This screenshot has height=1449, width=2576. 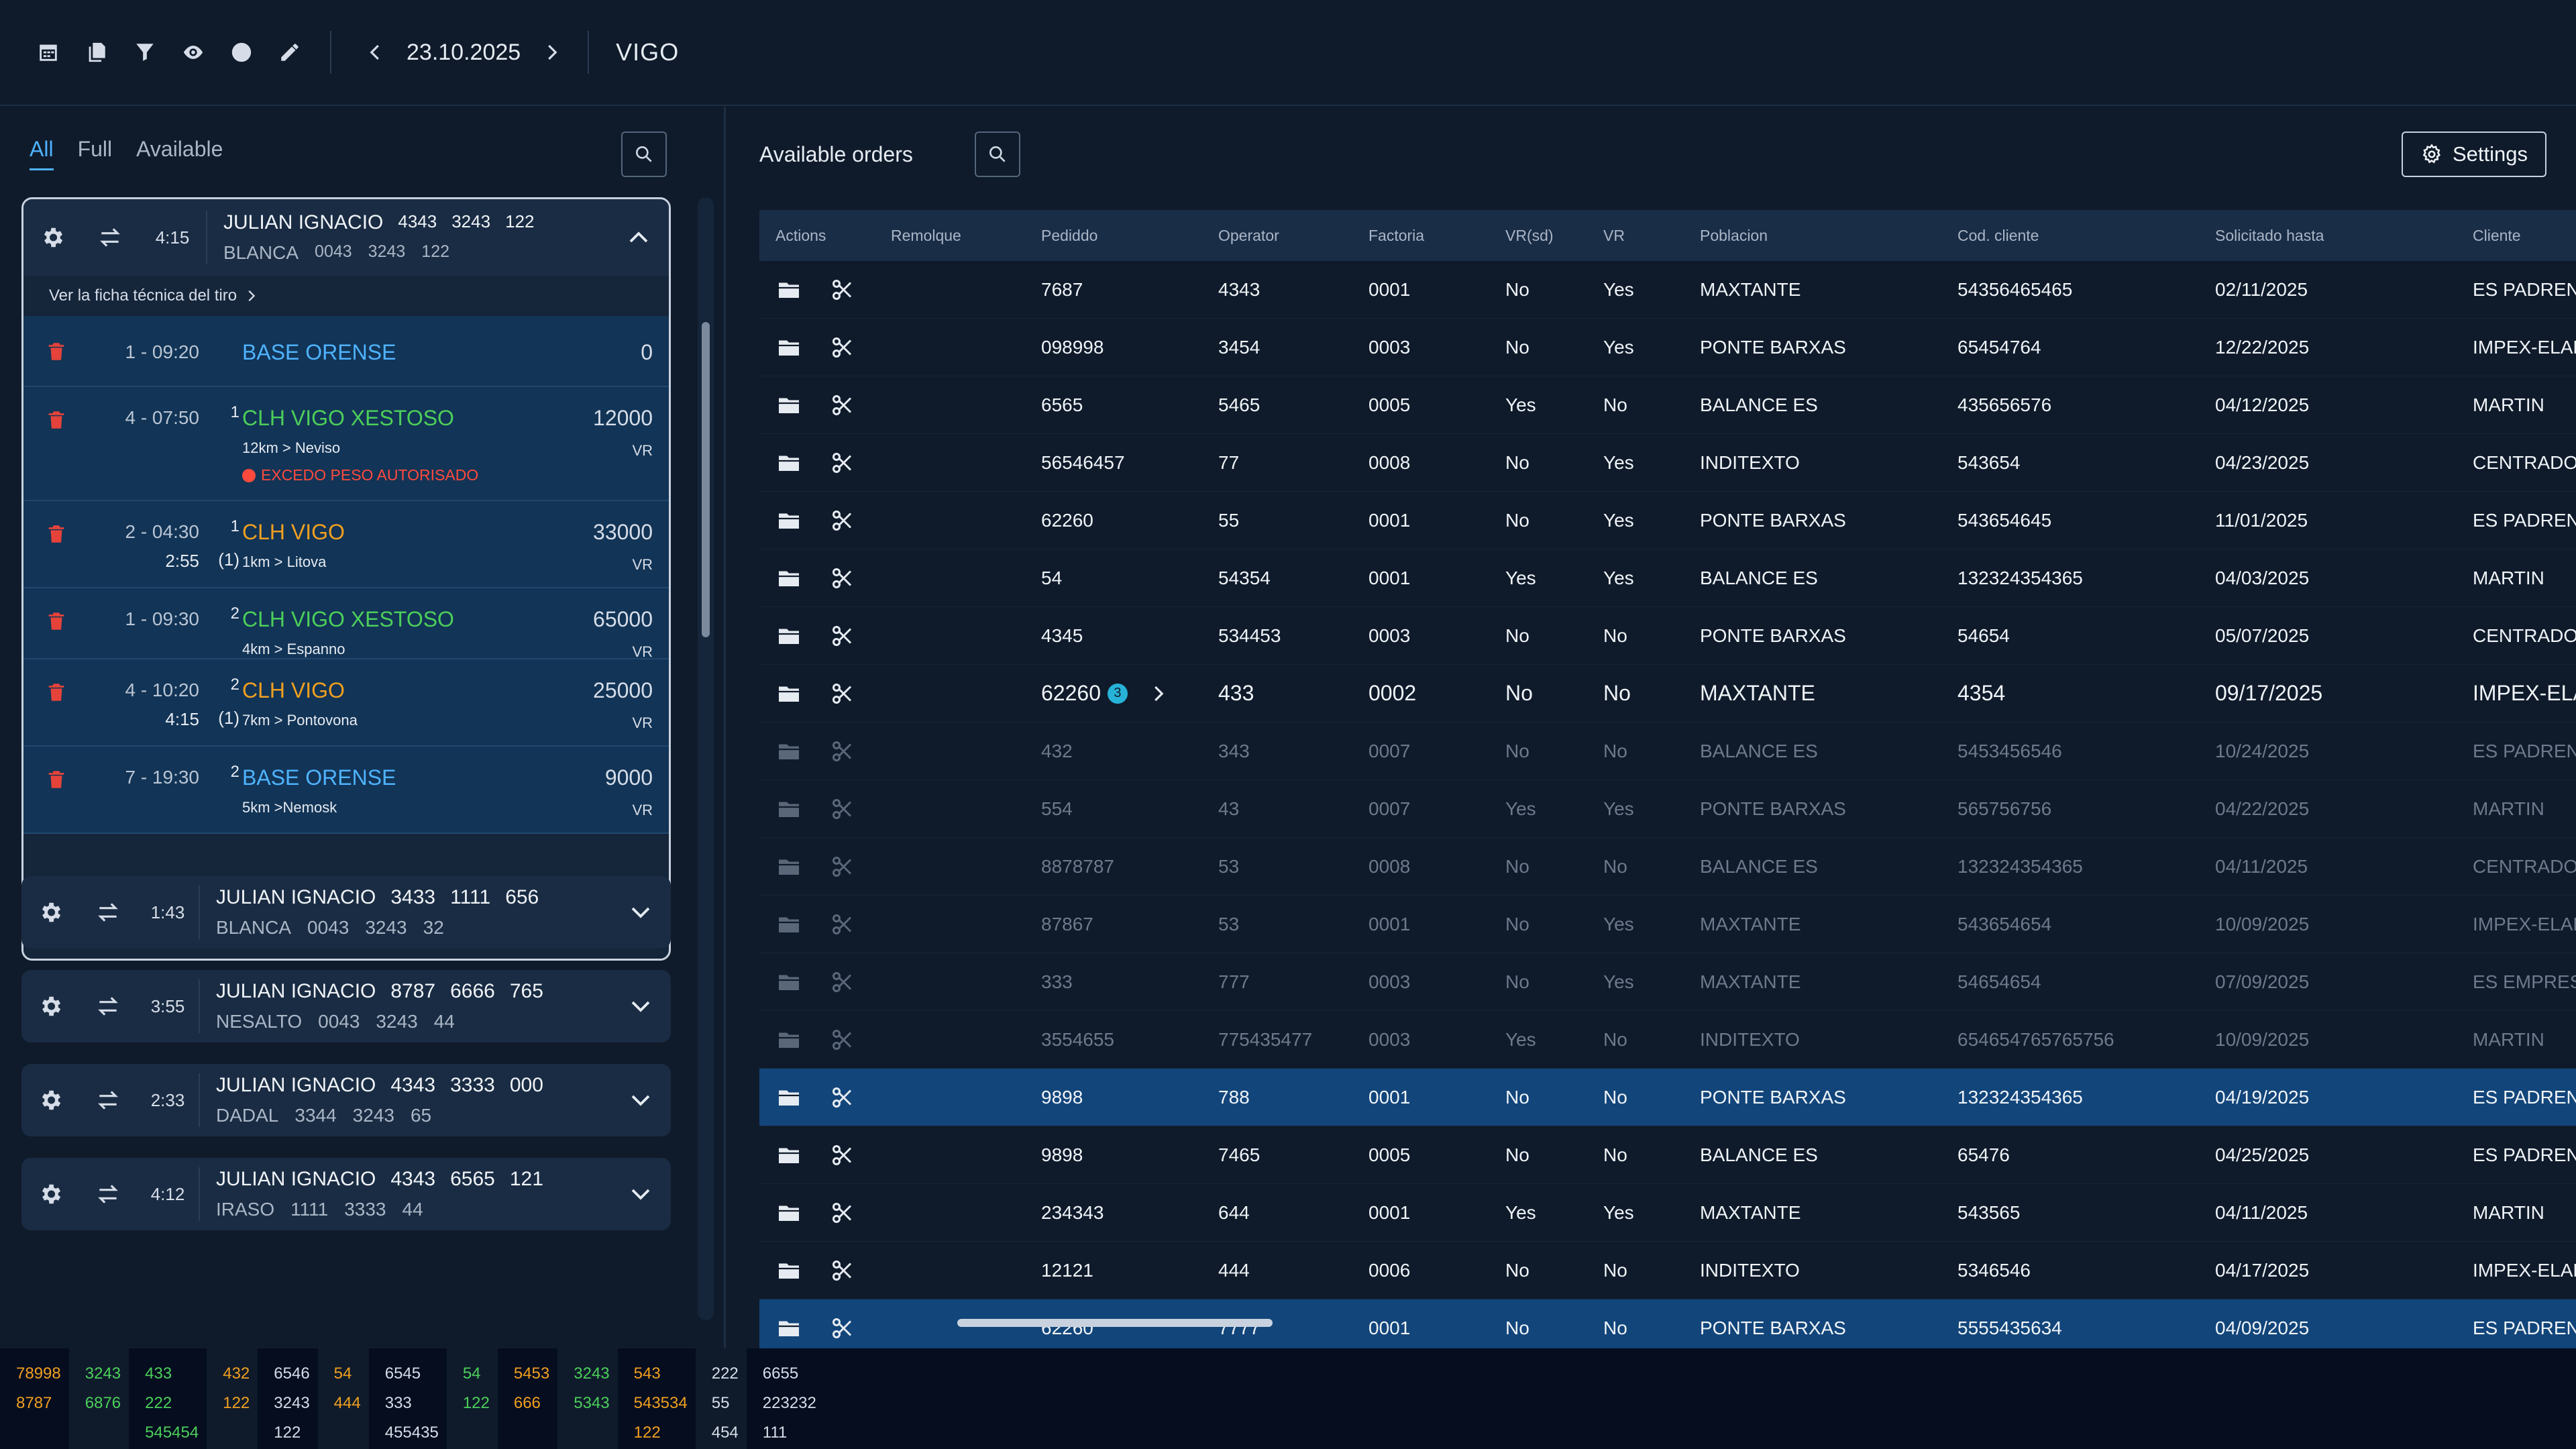 What do you see at coordinates (551, 52) in the screenshot?
I see `next-date-button` at bounding box center [551, 52].